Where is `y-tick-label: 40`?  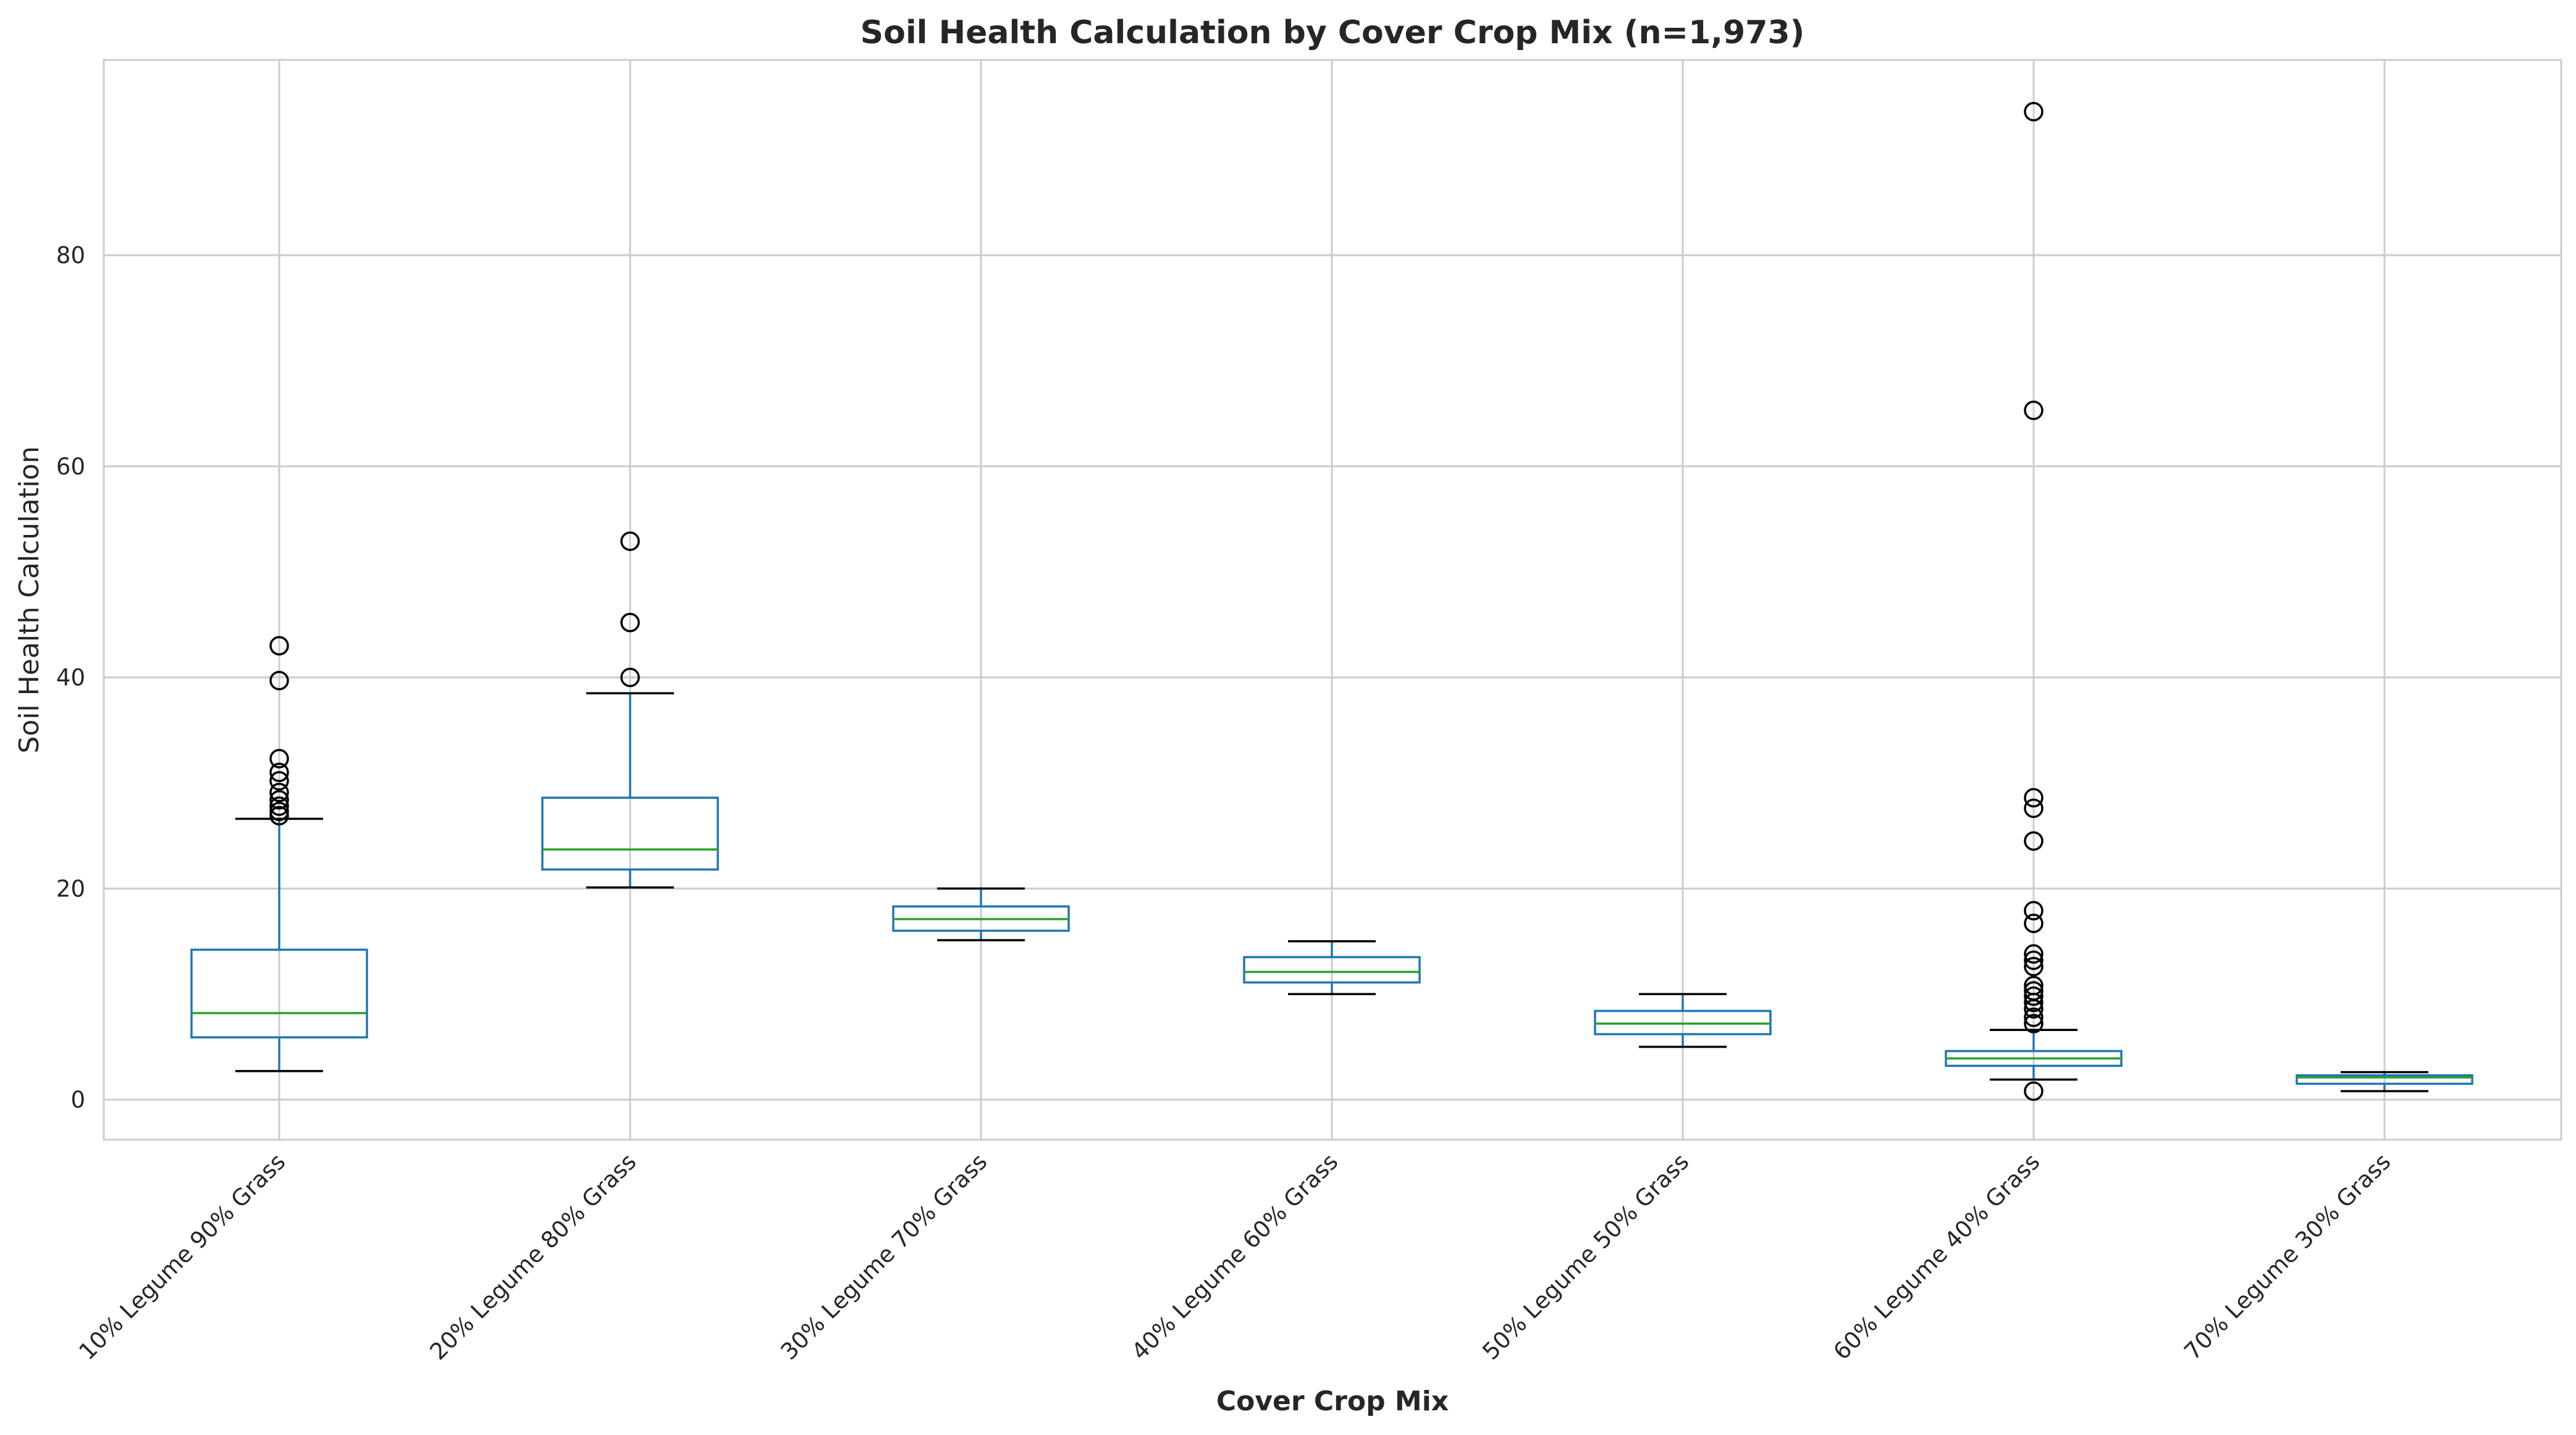
y-tick-label: 40 is located at coordinates (70, 678).